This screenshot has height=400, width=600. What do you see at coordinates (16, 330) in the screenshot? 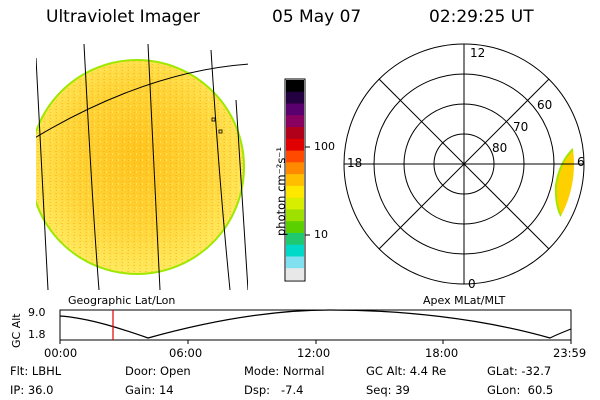
I see `altitude-axis-label: GC Alt` at bounding box center [16, 330].